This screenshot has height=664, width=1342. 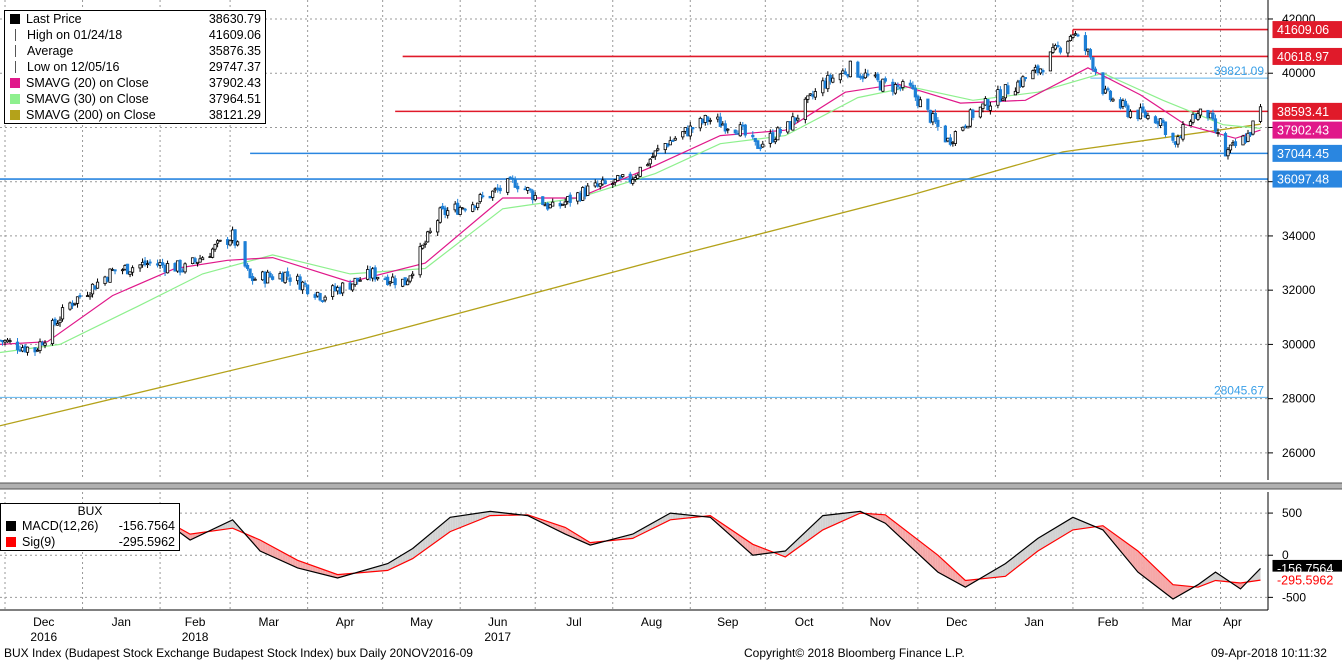 What do you see at coordinates (90, 511) in the screenshot?
I see `macd-legend-title: BUX` at bounding box center [90, 511].